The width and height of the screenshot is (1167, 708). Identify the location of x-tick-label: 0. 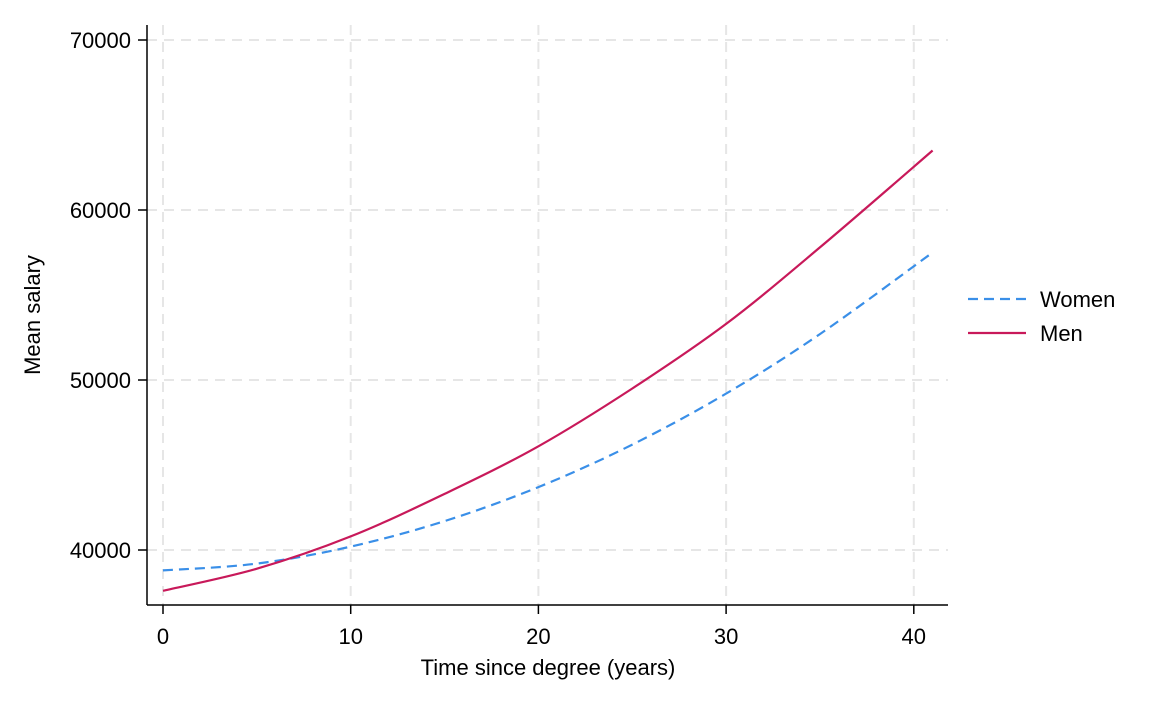
(163, 636).